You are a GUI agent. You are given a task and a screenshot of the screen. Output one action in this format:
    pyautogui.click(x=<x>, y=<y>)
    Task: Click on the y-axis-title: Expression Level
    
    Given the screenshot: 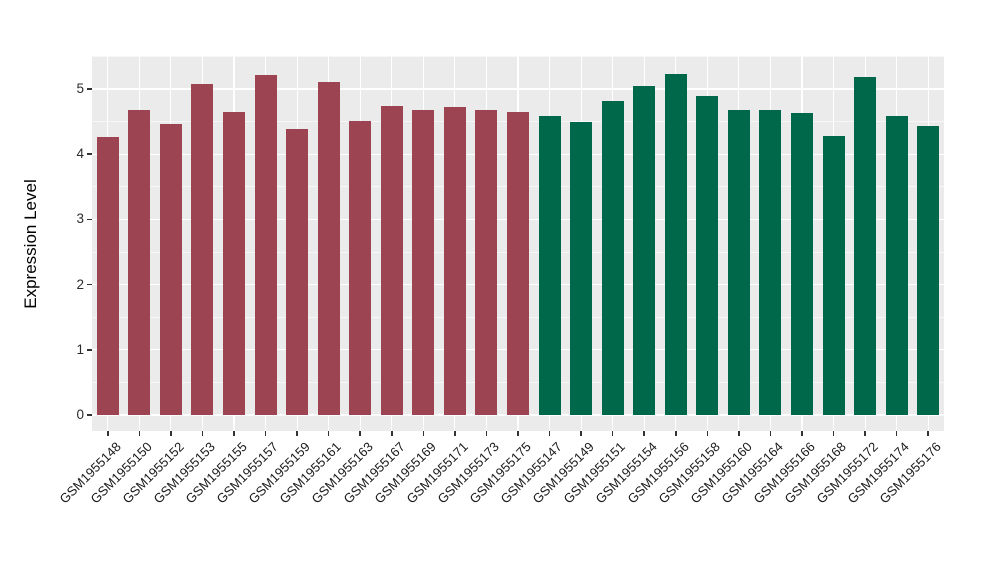 What is the action you would take?
    pyautogui.click(x=30, y=244)
    